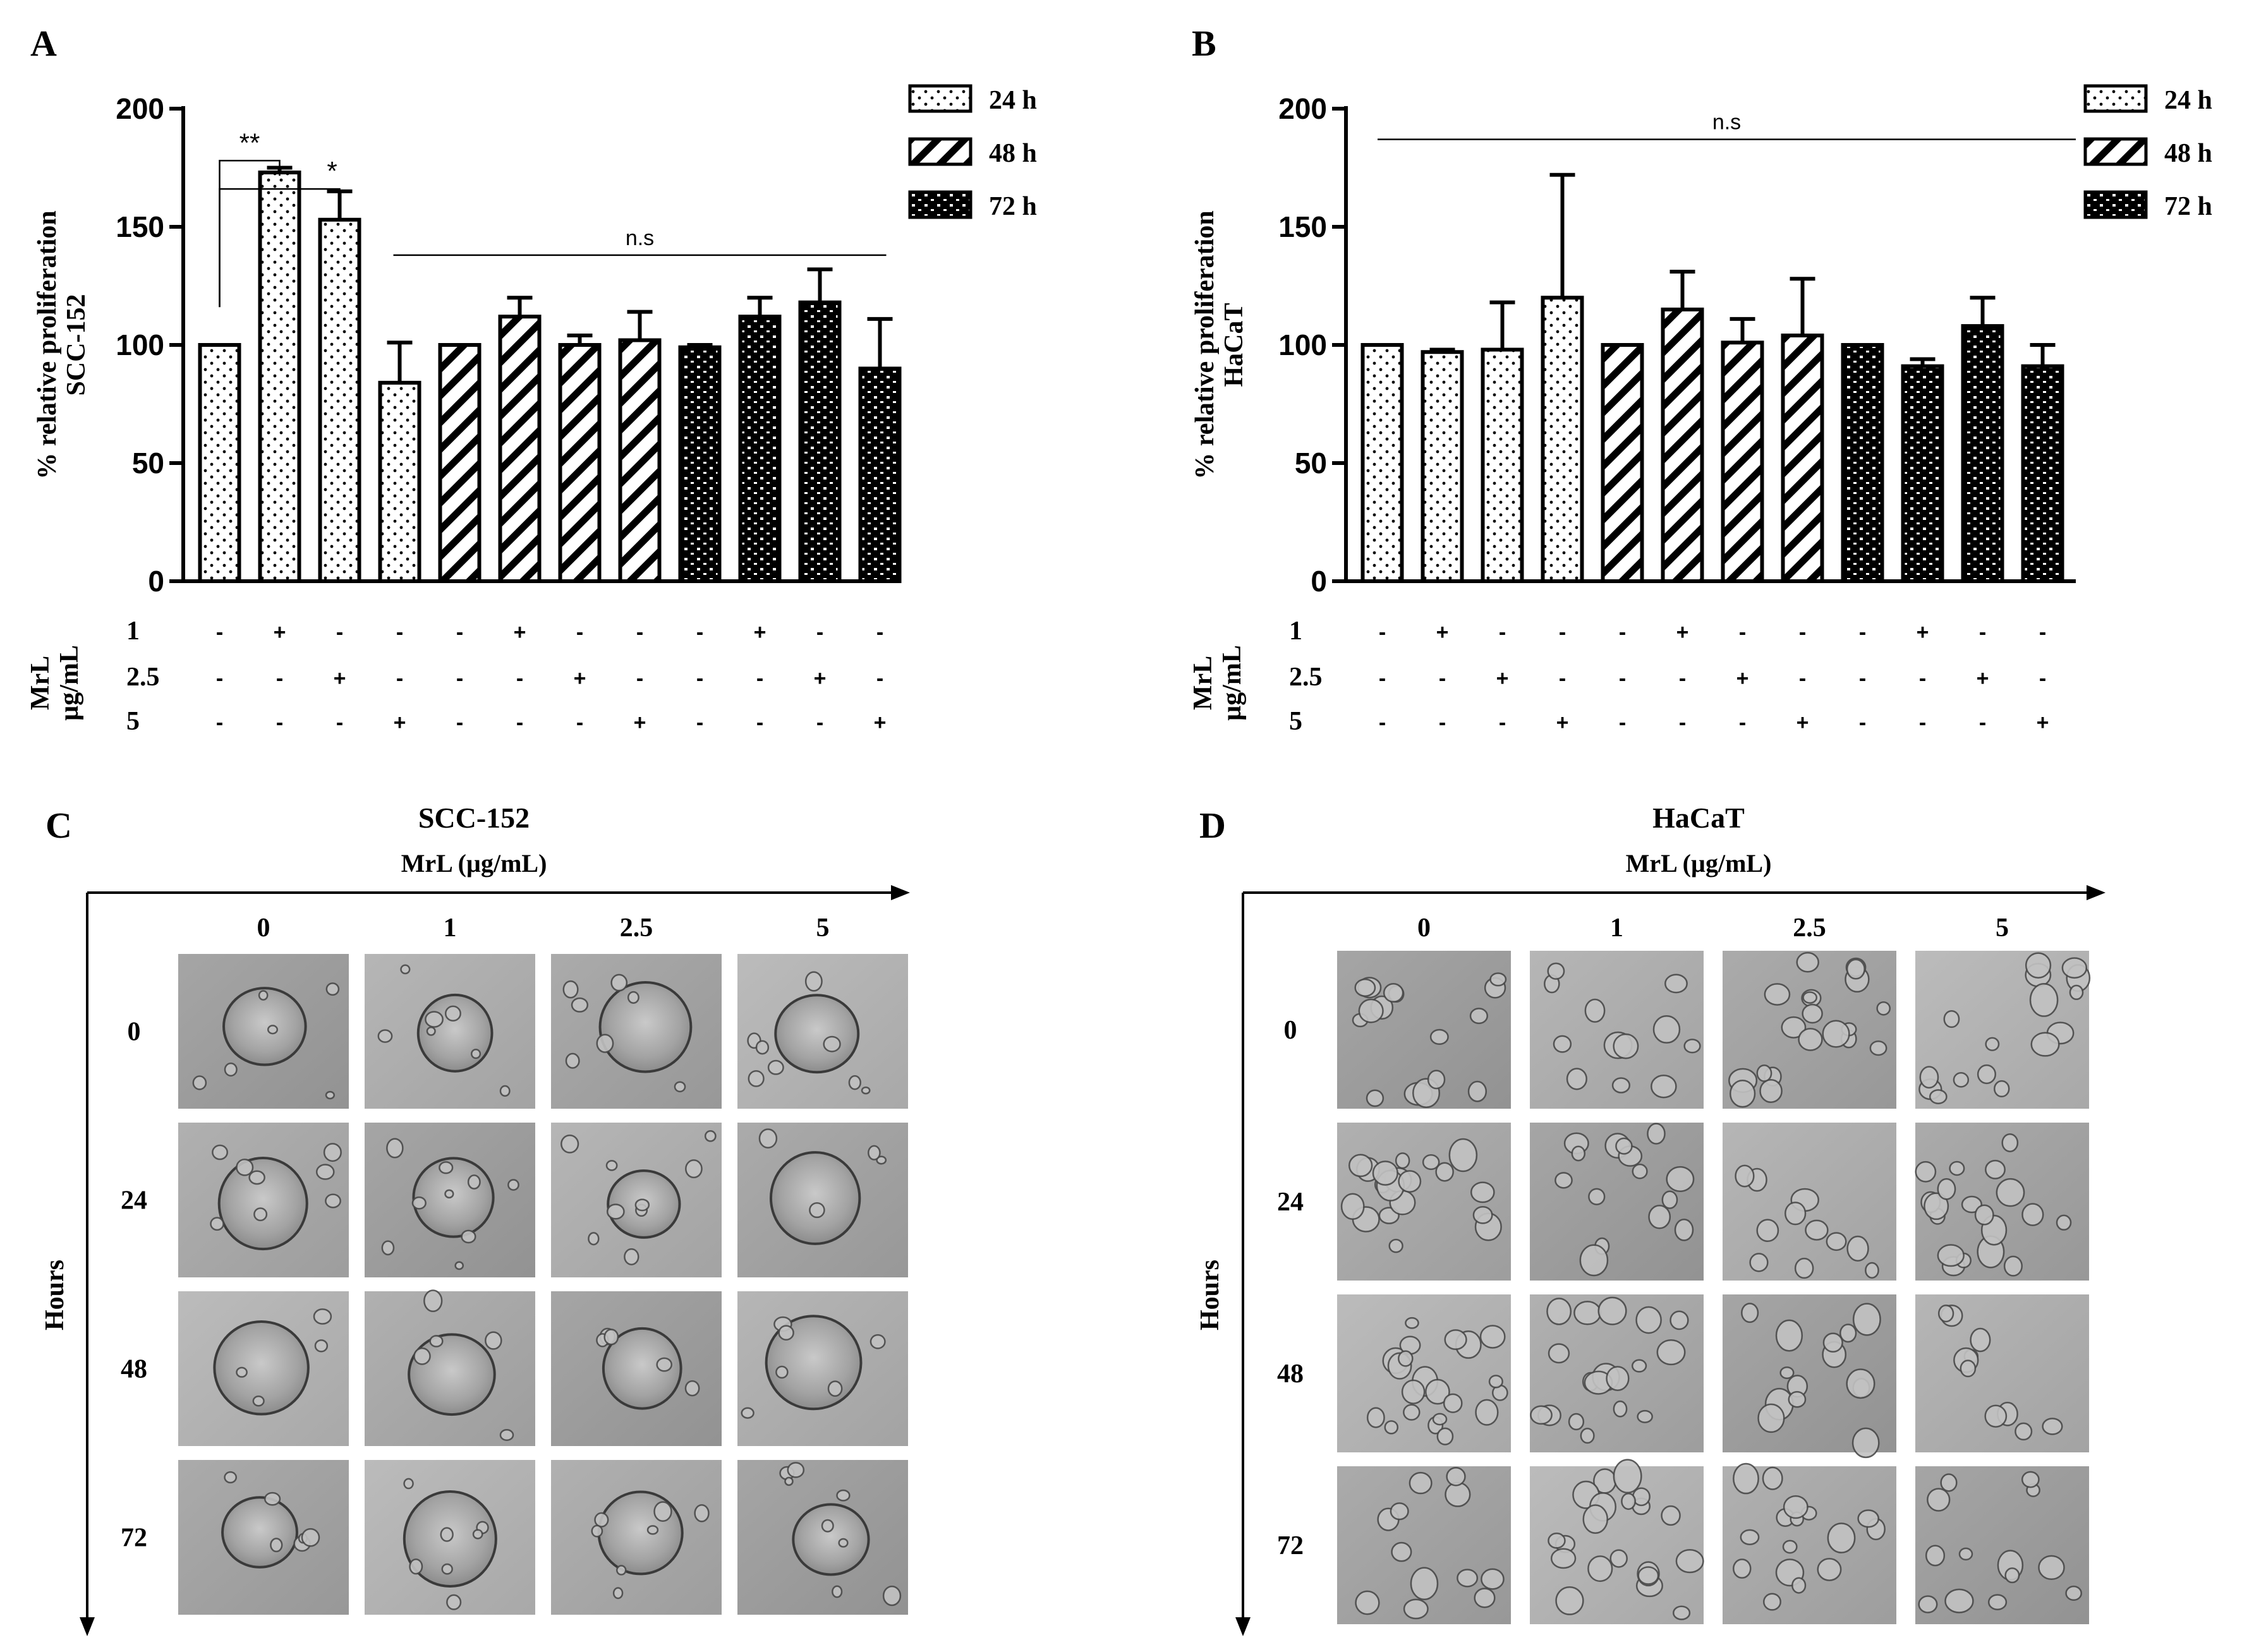  Describe the element at coordinates (1212, 825) in the screenshot. I see `panel-letter-d: D` at that location.